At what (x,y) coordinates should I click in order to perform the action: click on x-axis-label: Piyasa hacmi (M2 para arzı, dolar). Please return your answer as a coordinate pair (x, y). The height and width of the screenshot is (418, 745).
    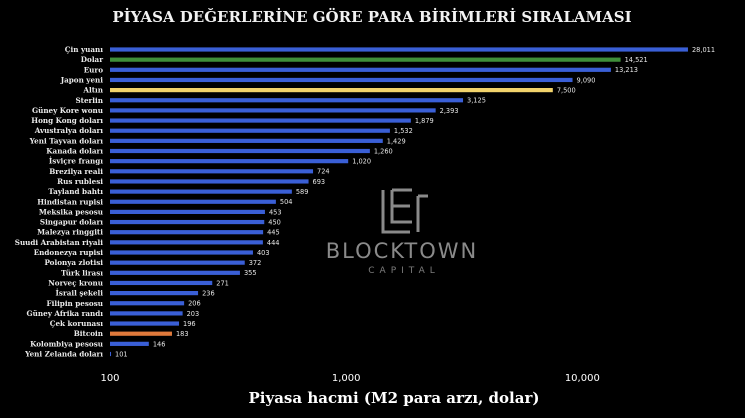
    Looking at the image, I should click on (394, 398).